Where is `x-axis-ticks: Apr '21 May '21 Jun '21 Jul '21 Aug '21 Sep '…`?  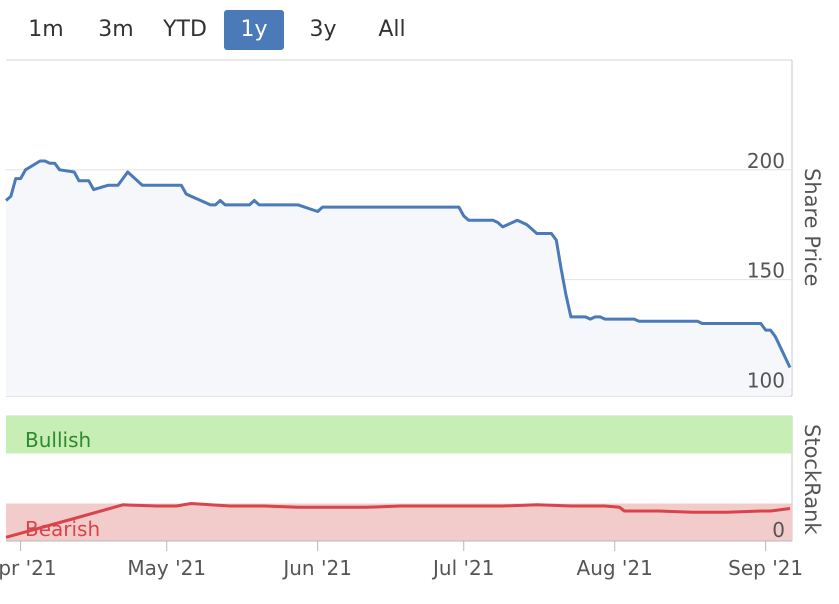
x-axis-ticks: Apr '21 May '21 Jun '21 Jul '21 Aug '21 Sep '… is located at coordinates (401, 560).